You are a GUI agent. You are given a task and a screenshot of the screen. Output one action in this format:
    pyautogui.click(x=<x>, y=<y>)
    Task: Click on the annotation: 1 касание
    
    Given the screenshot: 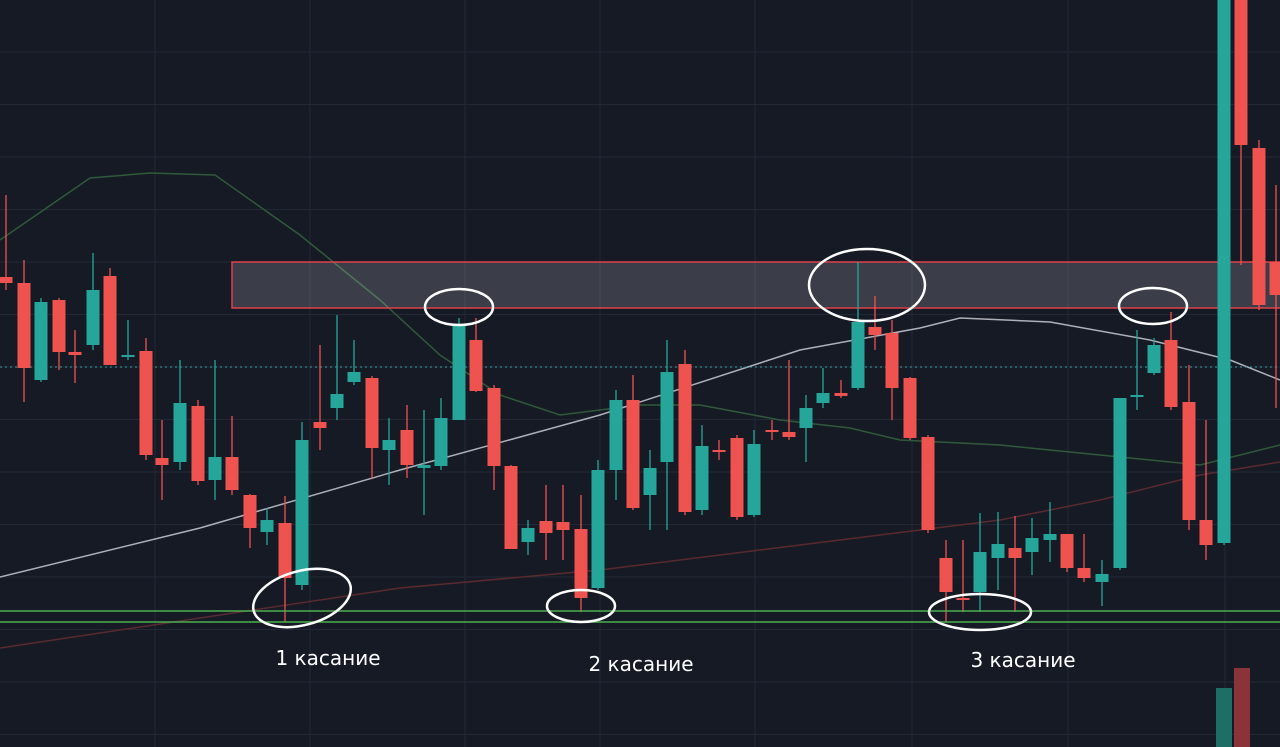 What is the action you would take?
    pyautogui.click(x=327, y=658)
    